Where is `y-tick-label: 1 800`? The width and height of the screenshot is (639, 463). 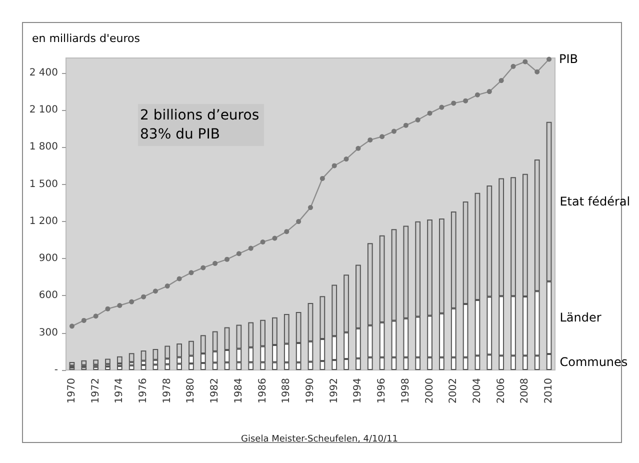
y-tick-label: 1 800 is located at coordinates (43, 147).